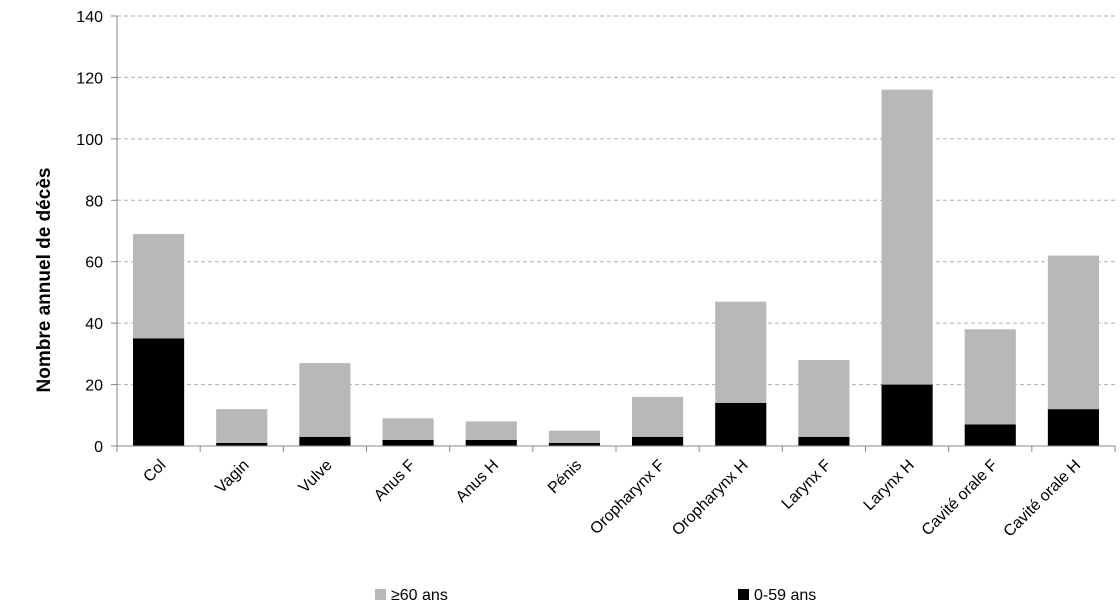 The image size is (1120, 607). Describe the element at coordinates (94, 263) in the screenshot. I see `y-tick-label: 60` at that location.